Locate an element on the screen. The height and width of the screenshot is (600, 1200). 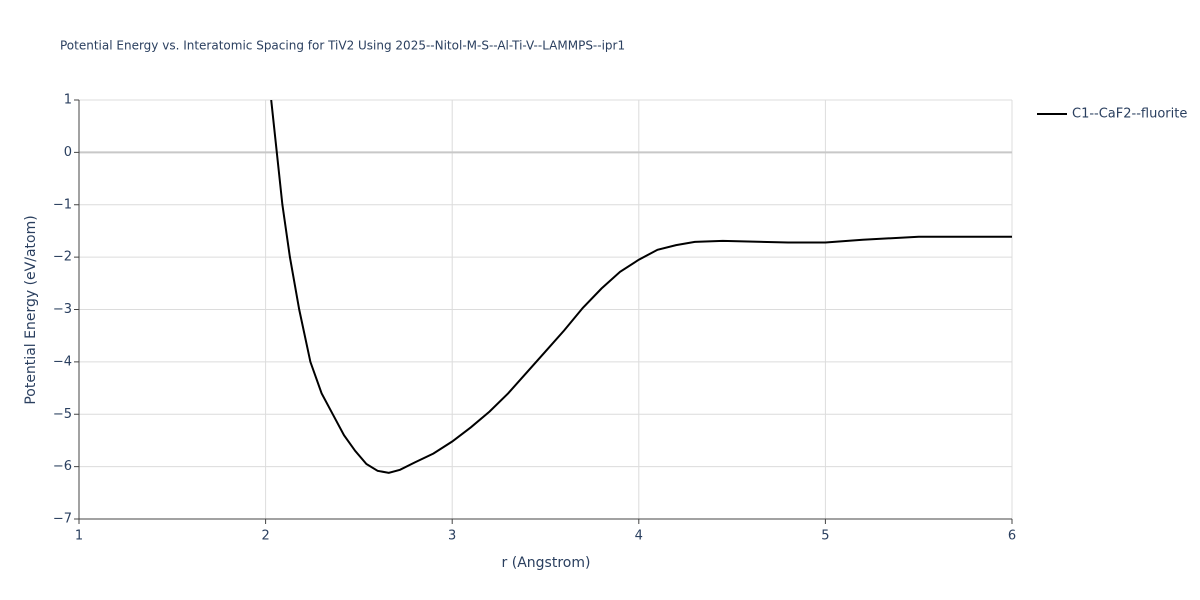
x-tick-label: 1 is located at coordinates (79, 536).